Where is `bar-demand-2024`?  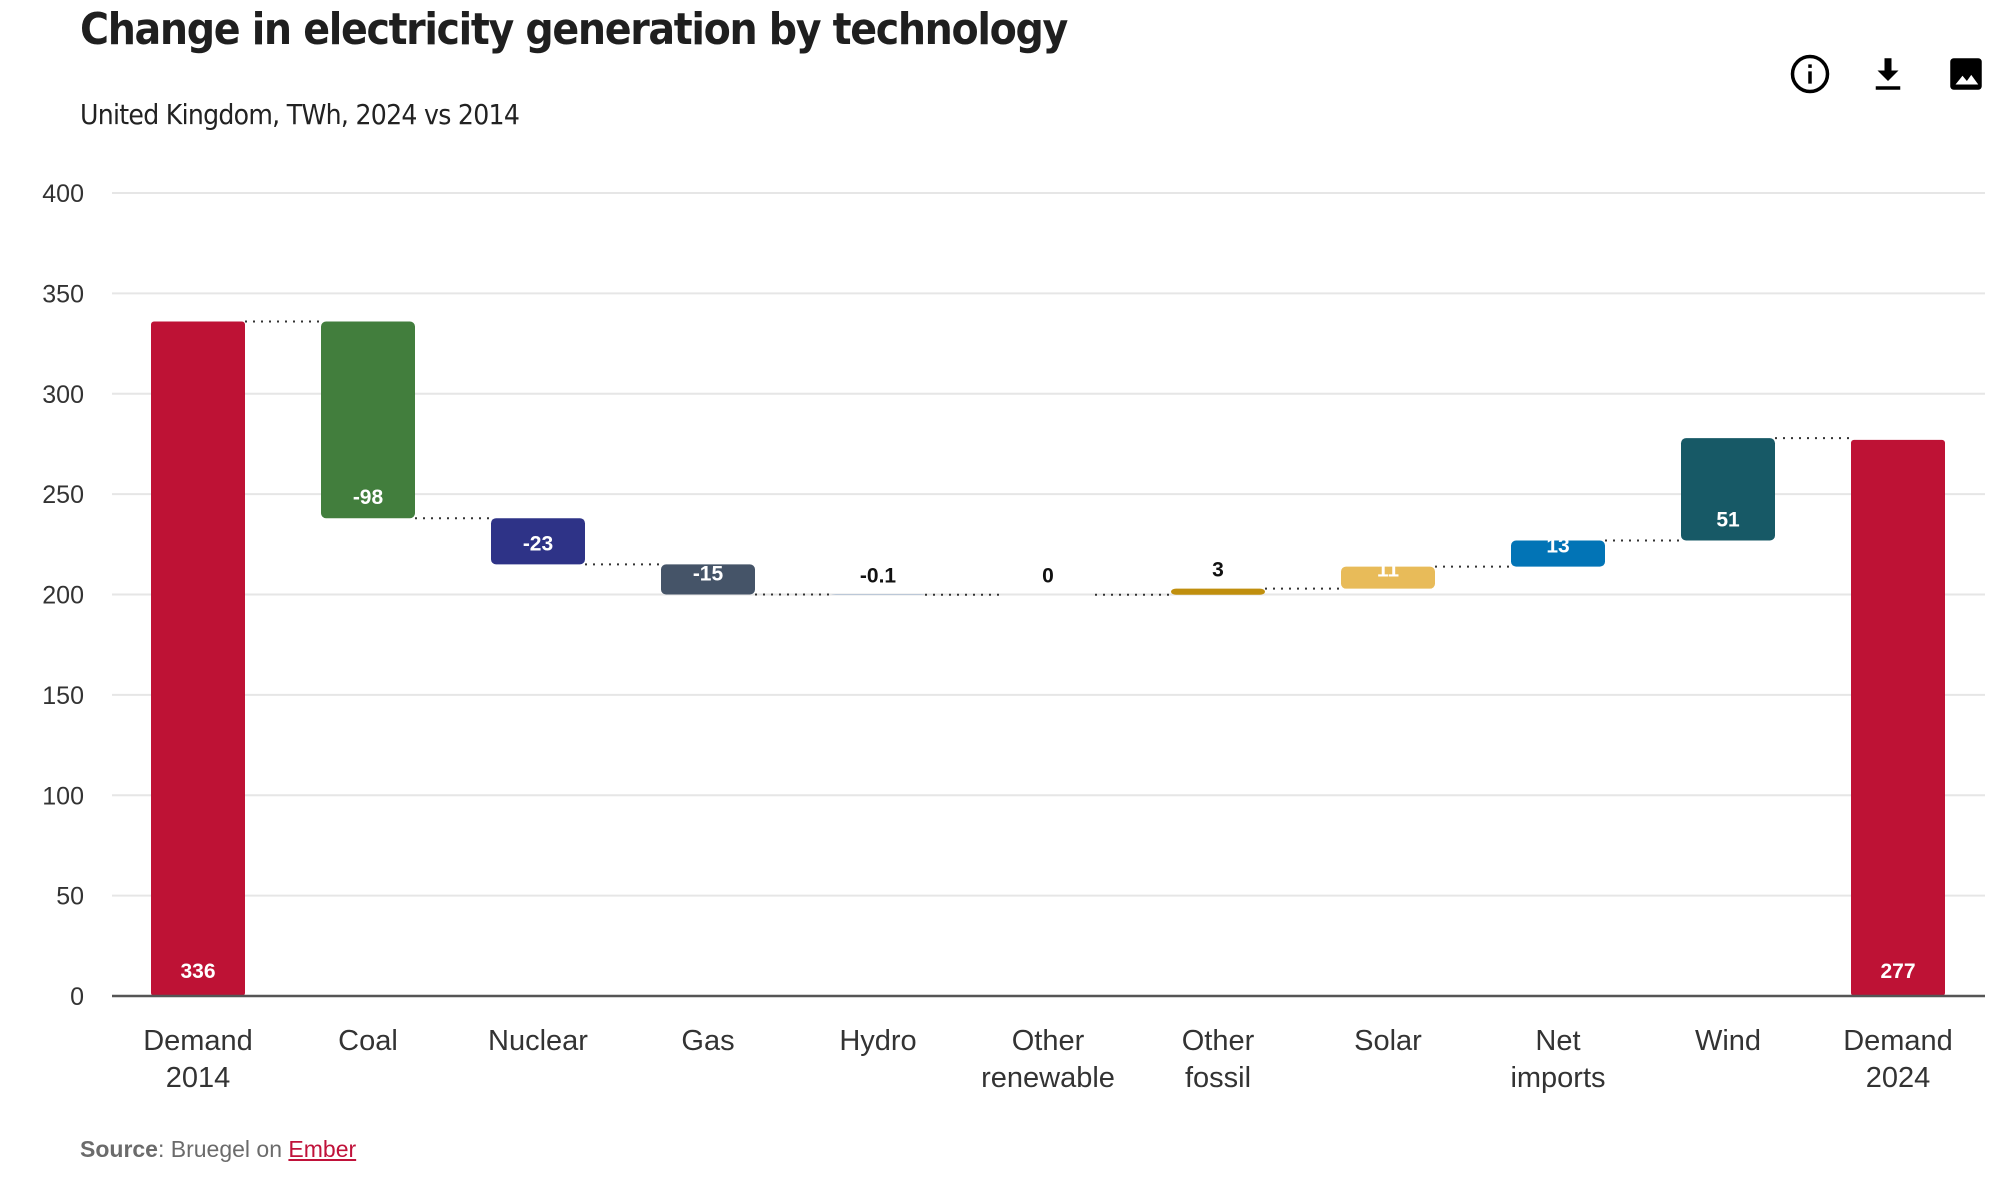
bar-demand-2024 is located at coordinates (1898, 717).